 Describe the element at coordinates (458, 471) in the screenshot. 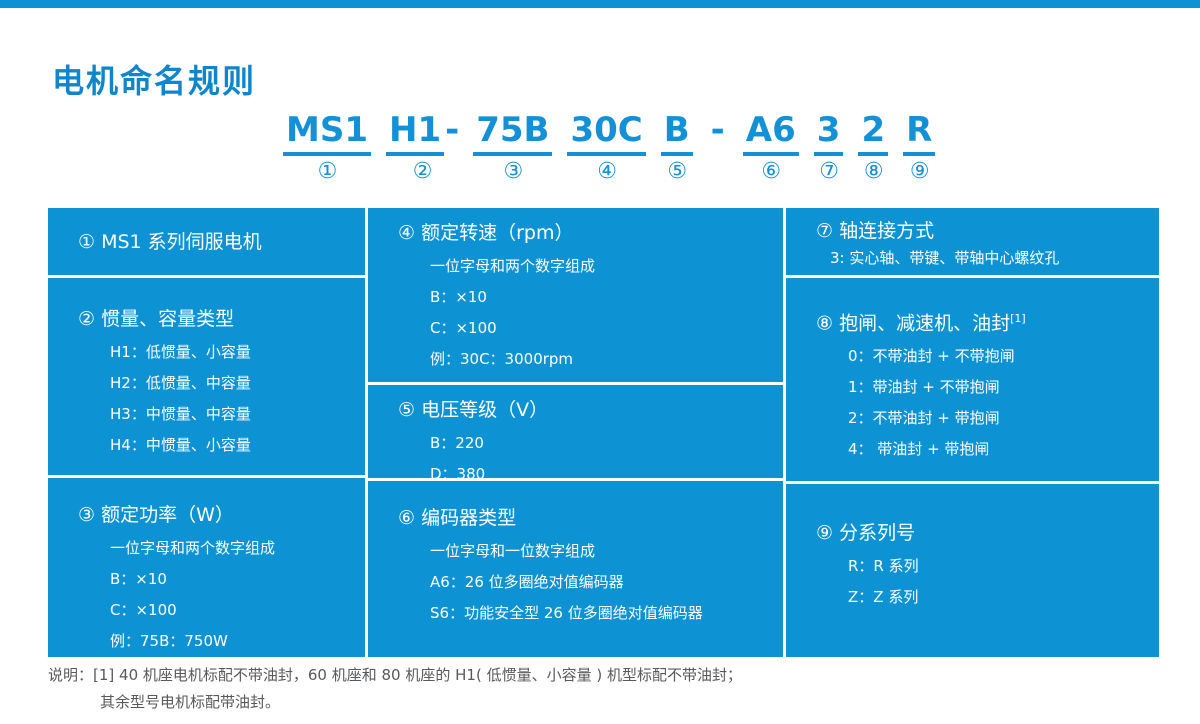

I see `cell-item: D：380` at that location.